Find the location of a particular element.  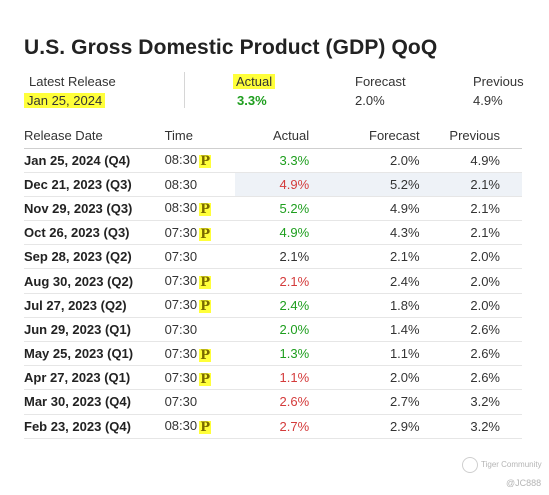

release-date-cell: Aug 30, 2023 (Q2) is located at coordinates (94, 281).